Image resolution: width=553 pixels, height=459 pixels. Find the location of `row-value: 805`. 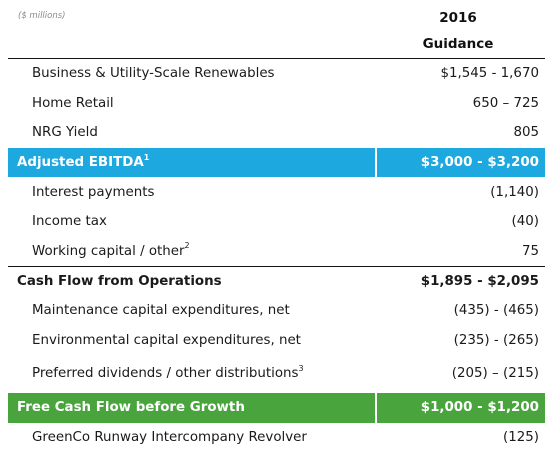

row-value: 805 is located at coordinates (526, 133).